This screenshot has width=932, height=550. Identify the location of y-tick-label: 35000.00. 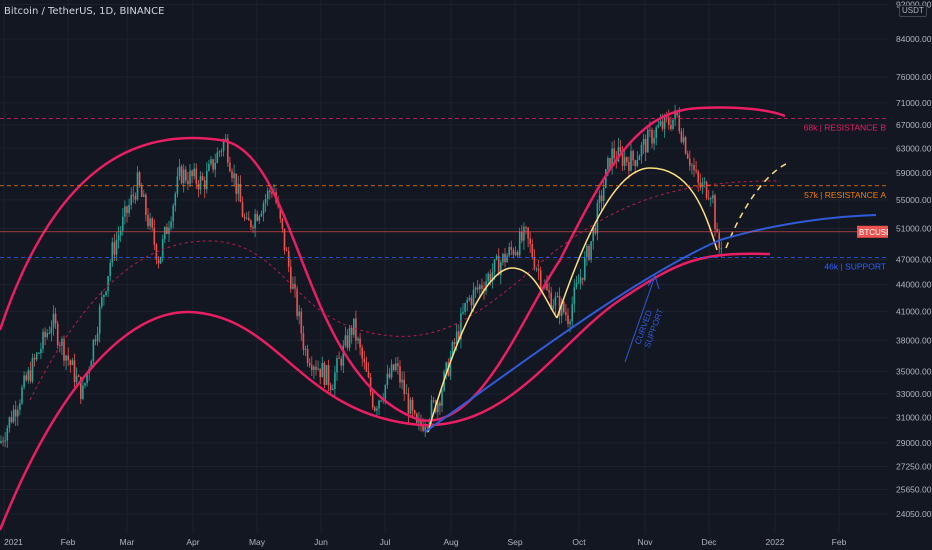
(914, 371).